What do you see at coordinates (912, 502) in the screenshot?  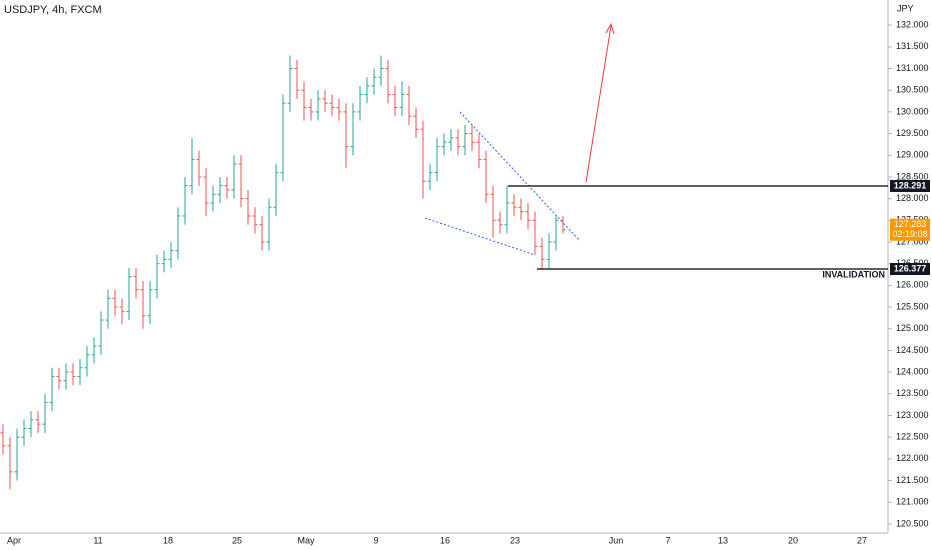 I see `y-tick-label: 121.000` at bounding box center [912, 502].